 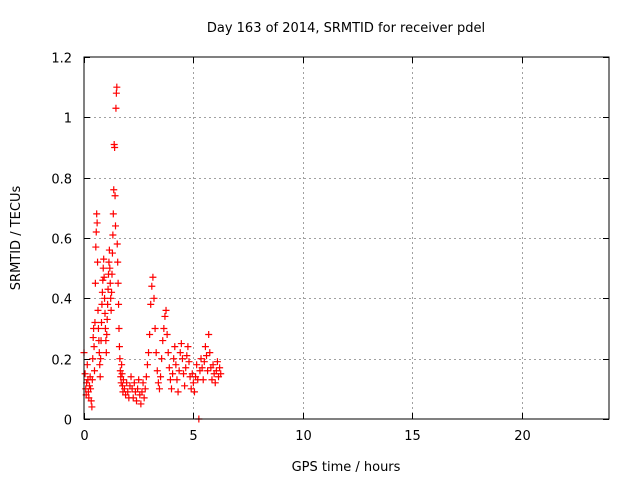 I want to click on y-axis-label: SRMTID / TECUs, so click(x=16, y=238).